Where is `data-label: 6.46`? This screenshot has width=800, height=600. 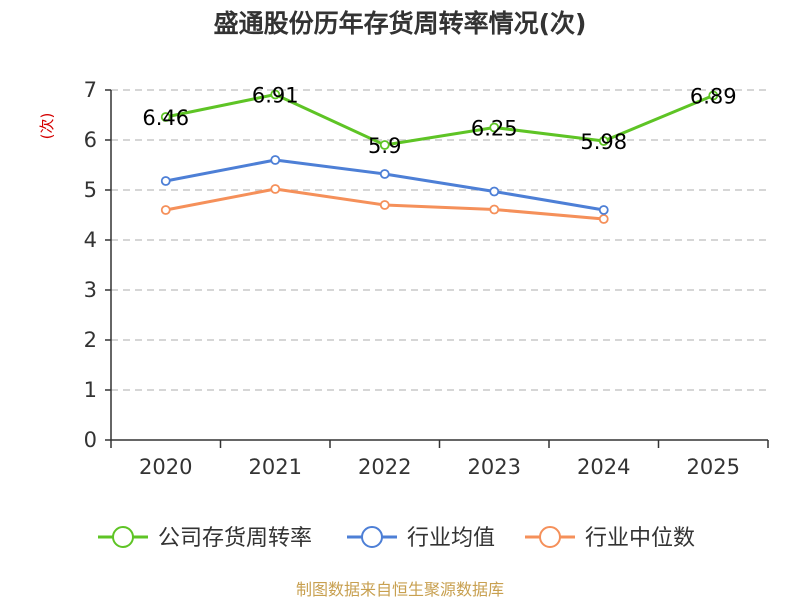
data-label: 6.46 is located at coordinates (165, 118).